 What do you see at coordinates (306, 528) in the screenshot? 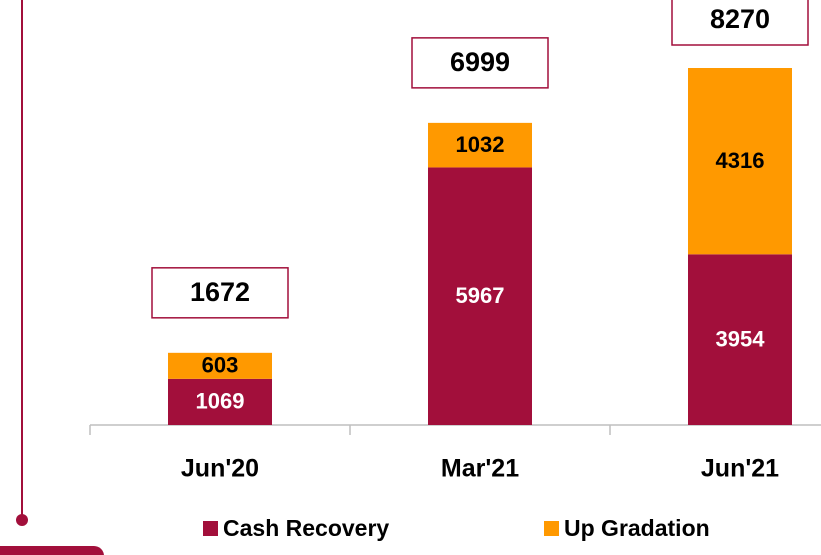
I see `legend-label: Cash Recovery` at bounding box center [306, 528].